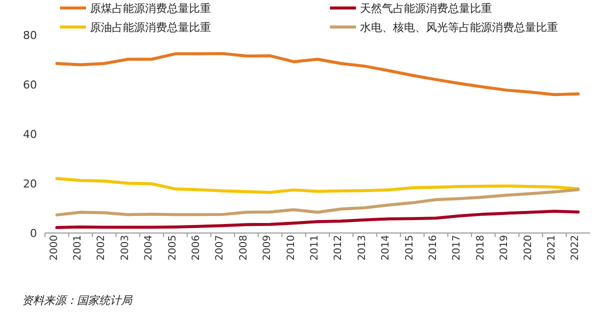 This screenshot has height=317, width=600. What do you see at coordinates (410, 247) in the screenshot?
I see `x-tick-label: 2015` at bounding box center [410, 247].